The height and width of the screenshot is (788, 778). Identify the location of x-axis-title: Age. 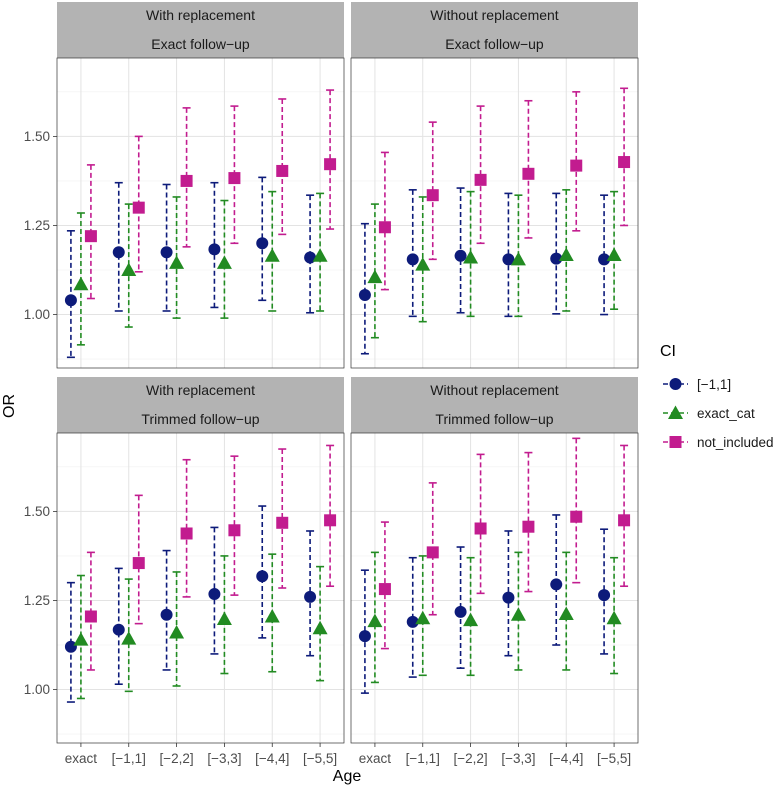
(347, 776).